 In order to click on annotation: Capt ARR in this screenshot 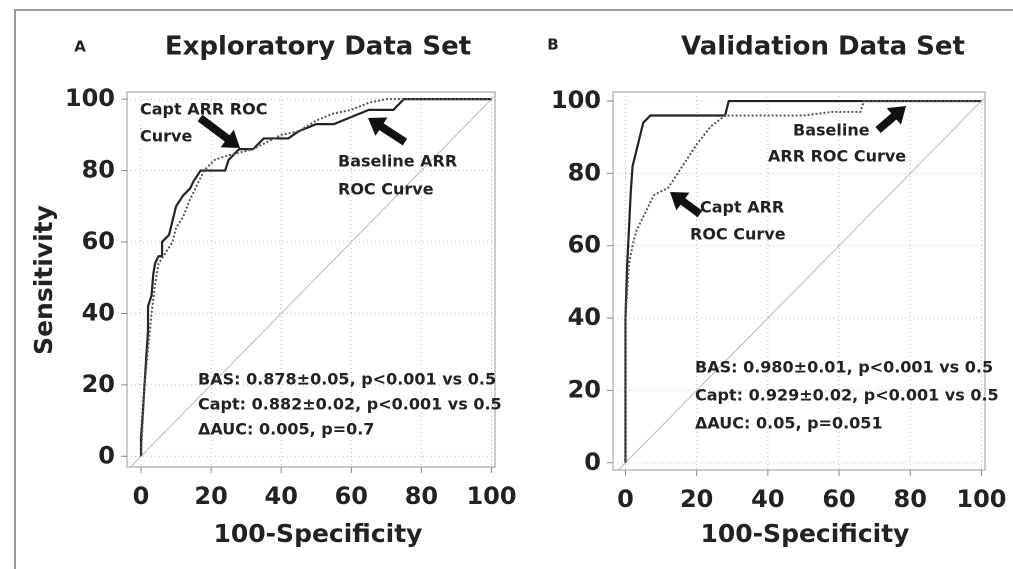, I will do `click(742, 207)`.